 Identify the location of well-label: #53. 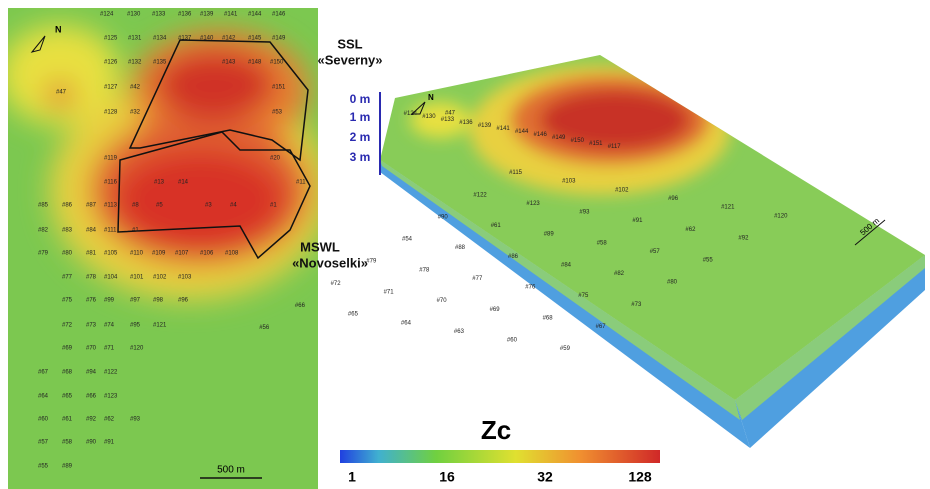
(277, 113).